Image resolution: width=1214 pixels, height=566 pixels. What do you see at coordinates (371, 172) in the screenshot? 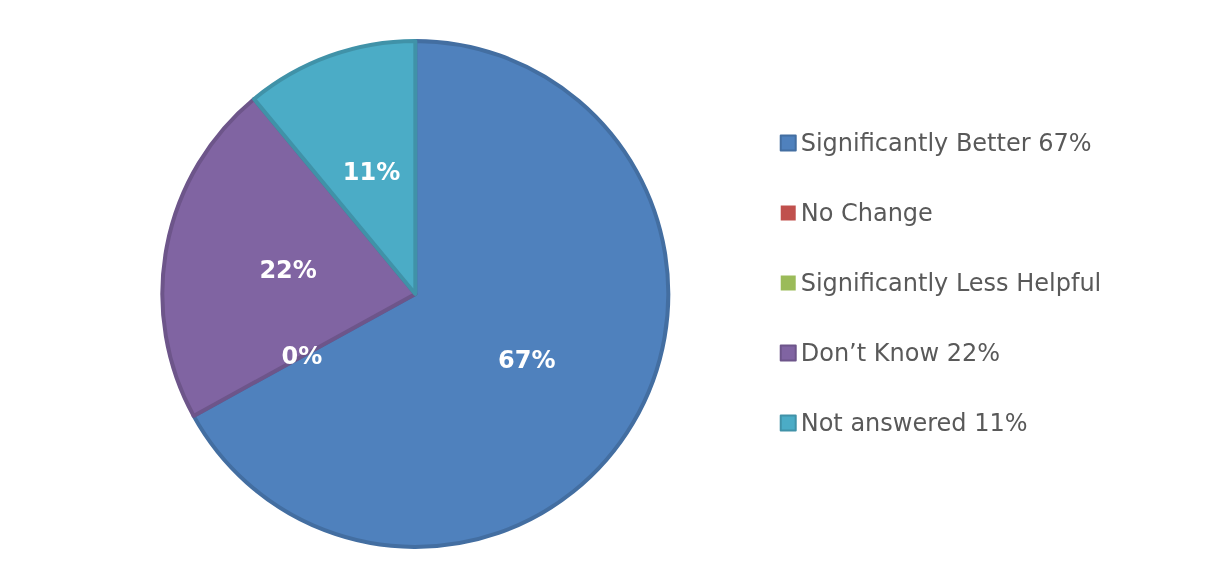
I see `data-label: 11%` at bounding box center [371, 172].